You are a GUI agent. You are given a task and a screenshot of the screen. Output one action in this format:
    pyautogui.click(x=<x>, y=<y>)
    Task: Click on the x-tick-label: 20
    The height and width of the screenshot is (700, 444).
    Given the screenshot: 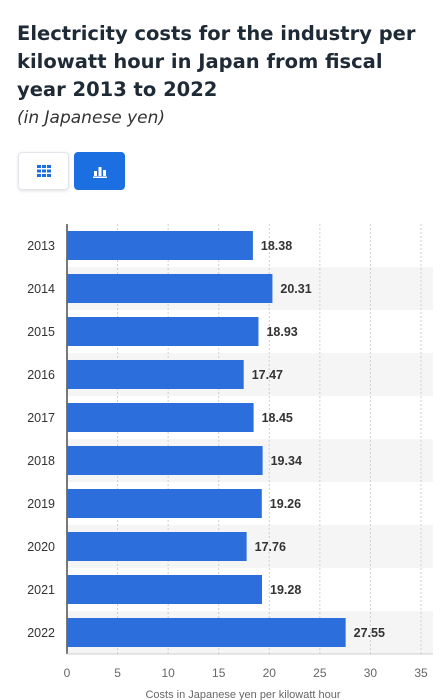 What is the action you would take?
    pyautogui.click(x=270, y=673)
    